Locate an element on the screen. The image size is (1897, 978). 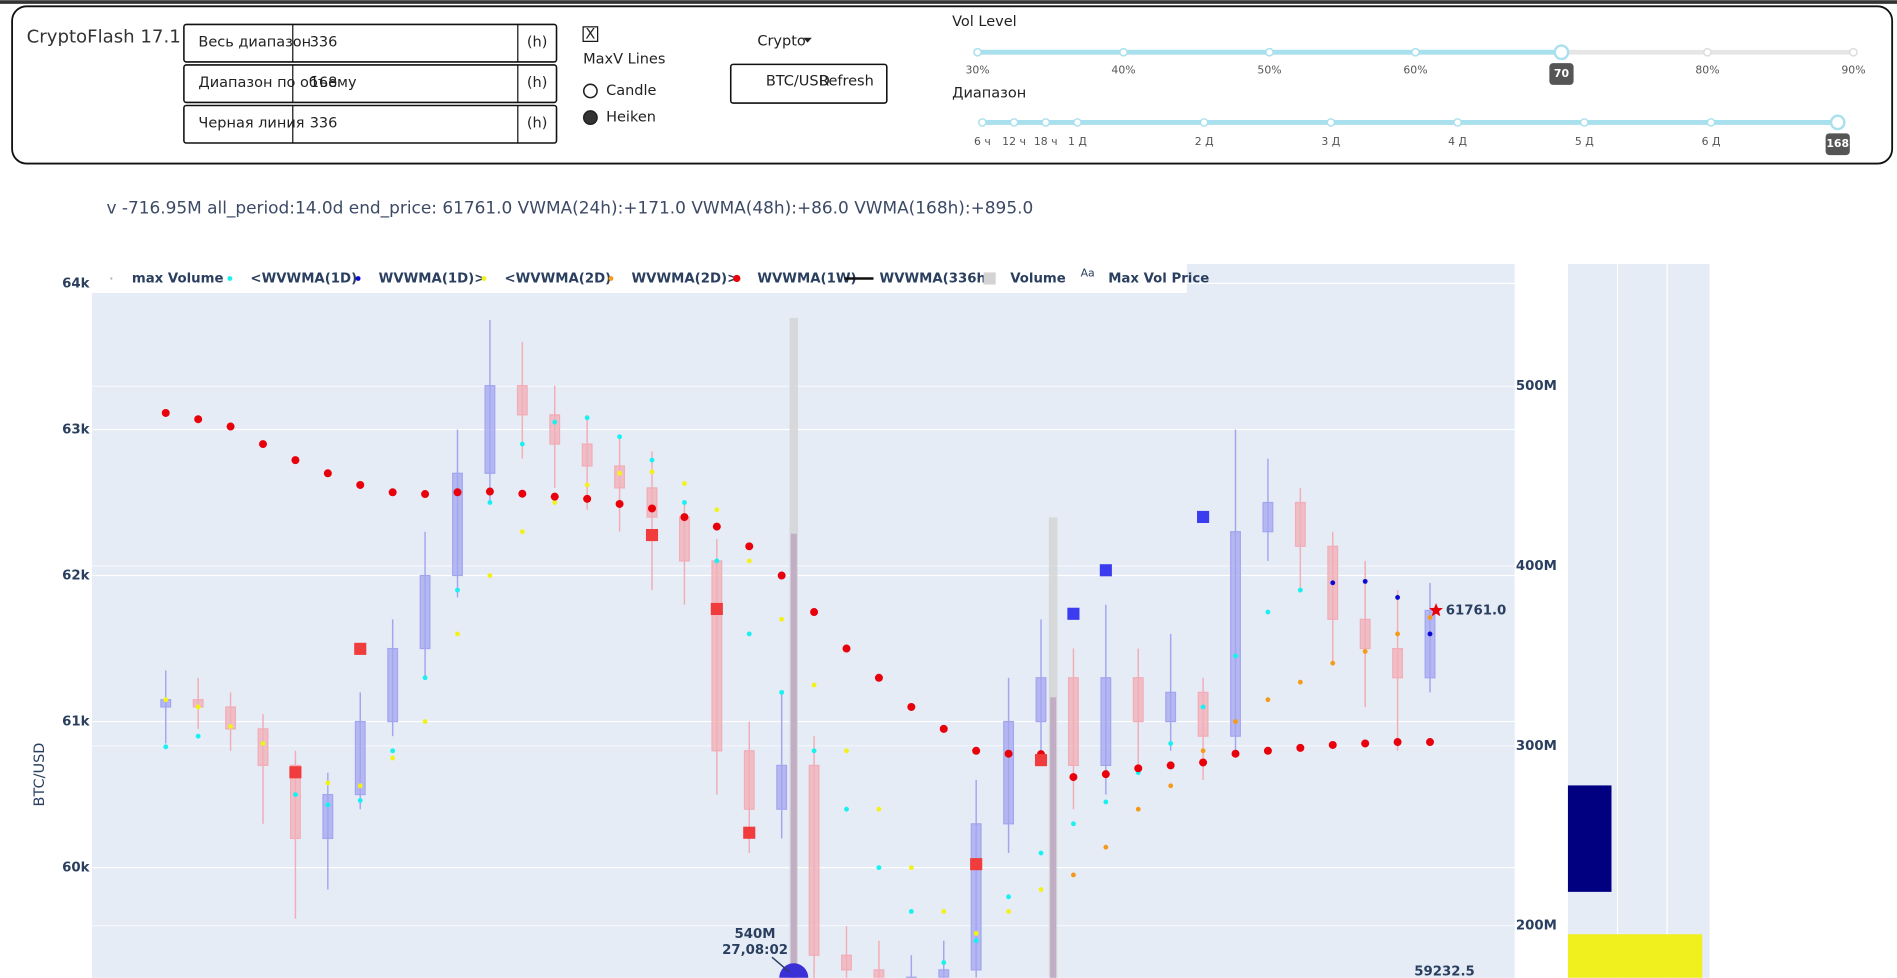
slider-mark: 12 ч is located at coordinates (1014, 141).